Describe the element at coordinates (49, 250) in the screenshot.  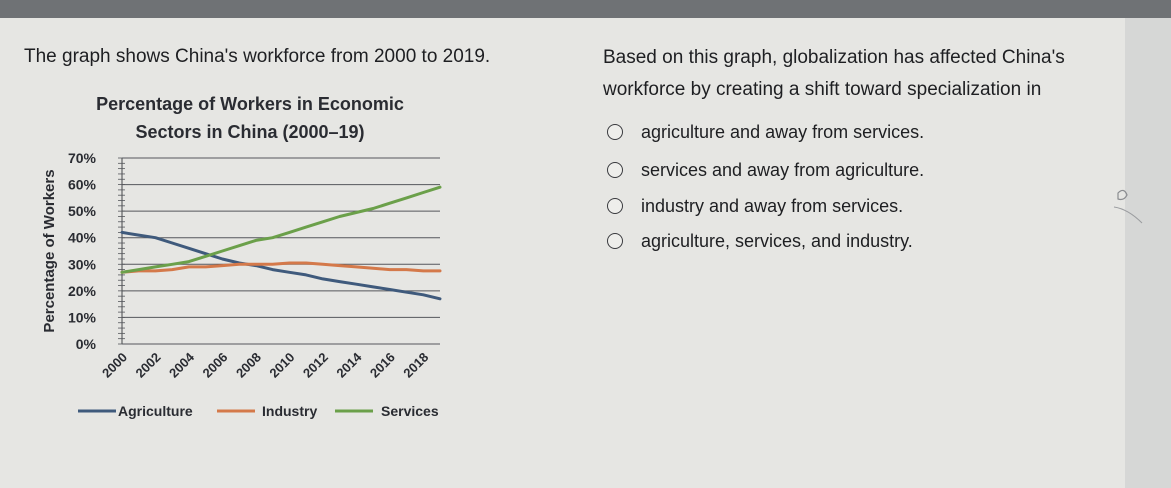
I see `y-axis-label: Percentage of Workers` at that location.